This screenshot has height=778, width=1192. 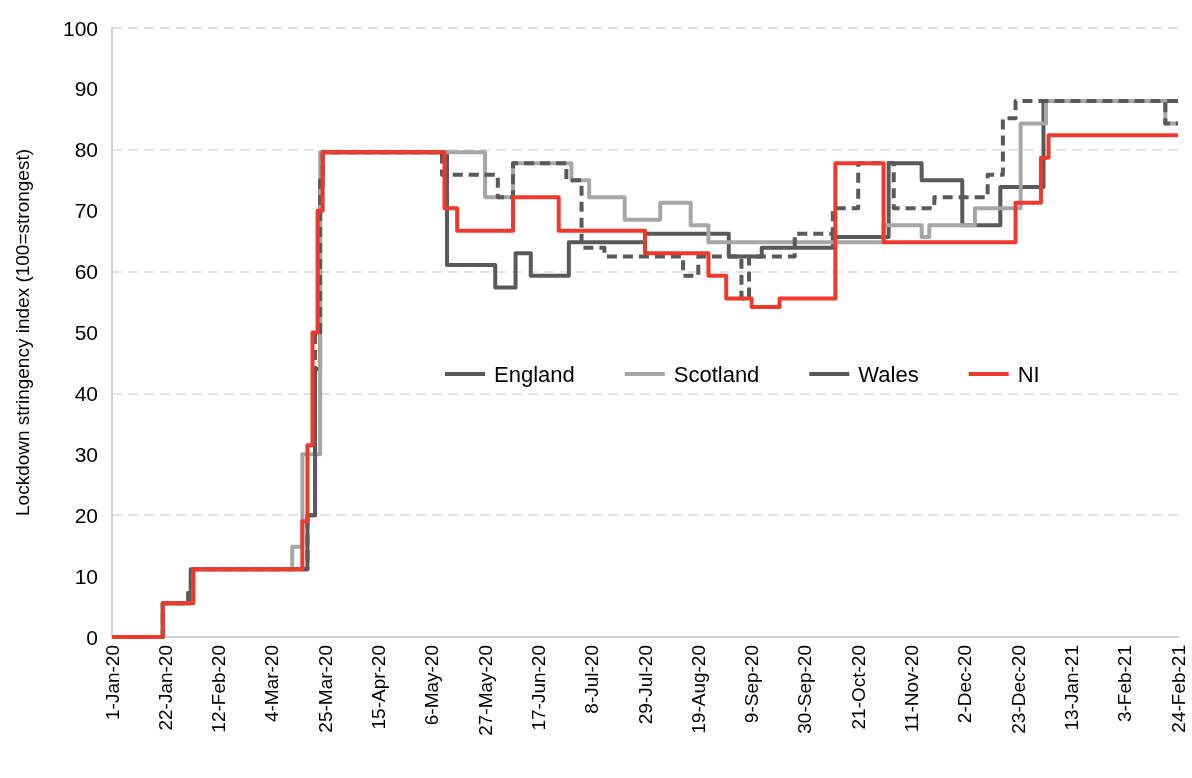 What do you see at coordinates (86, 211) in the screenshot?
I see `y-tick-label: 70` at bounding box center [86, 211].